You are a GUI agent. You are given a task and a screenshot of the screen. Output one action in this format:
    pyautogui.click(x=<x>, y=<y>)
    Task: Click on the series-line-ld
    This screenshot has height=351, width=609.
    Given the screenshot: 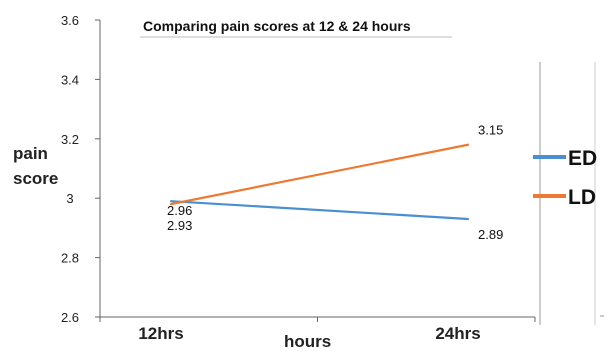 What is the action you would take?
    pyautogui.click(x=319, y=174)
    